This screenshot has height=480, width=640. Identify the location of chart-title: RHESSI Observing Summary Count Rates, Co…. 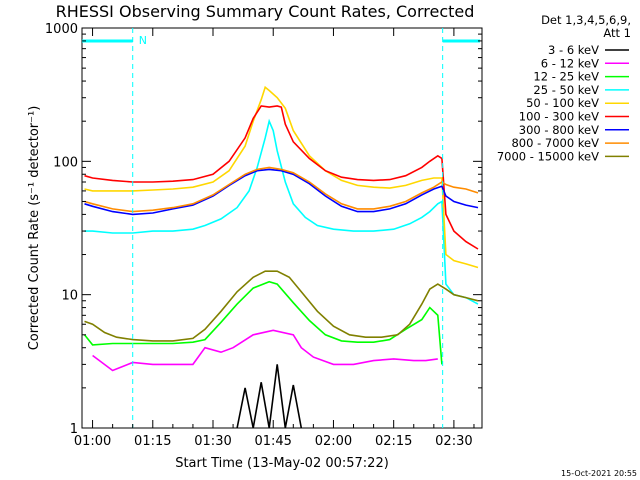
(265, 11).